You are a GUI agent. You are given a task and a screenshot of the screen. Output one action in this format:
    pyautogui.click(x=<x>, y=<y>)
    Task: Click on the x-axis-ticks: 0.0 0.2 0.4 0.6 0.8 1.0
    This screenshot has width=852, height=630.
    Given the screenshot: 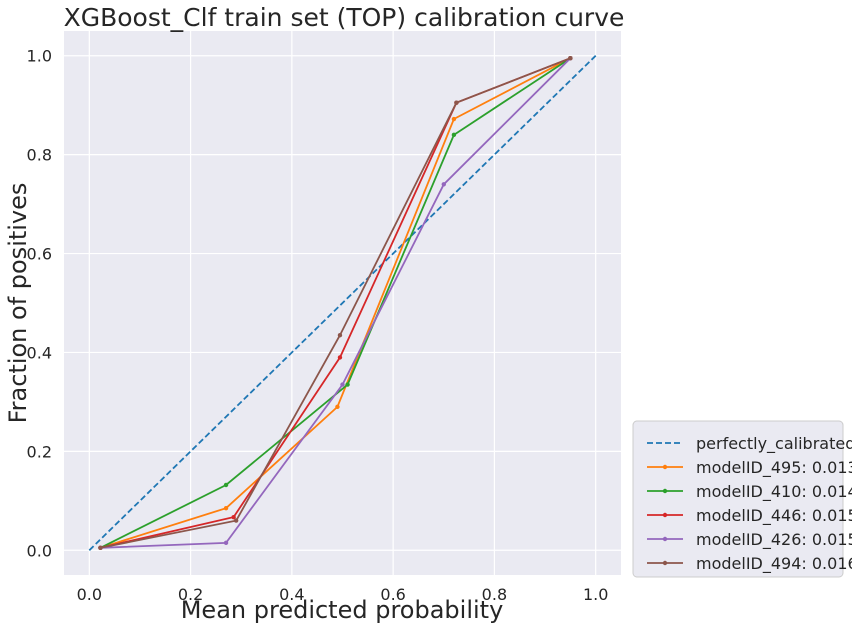 What is the action you would take?
    pyautogui.click(x=343, y=594)
    